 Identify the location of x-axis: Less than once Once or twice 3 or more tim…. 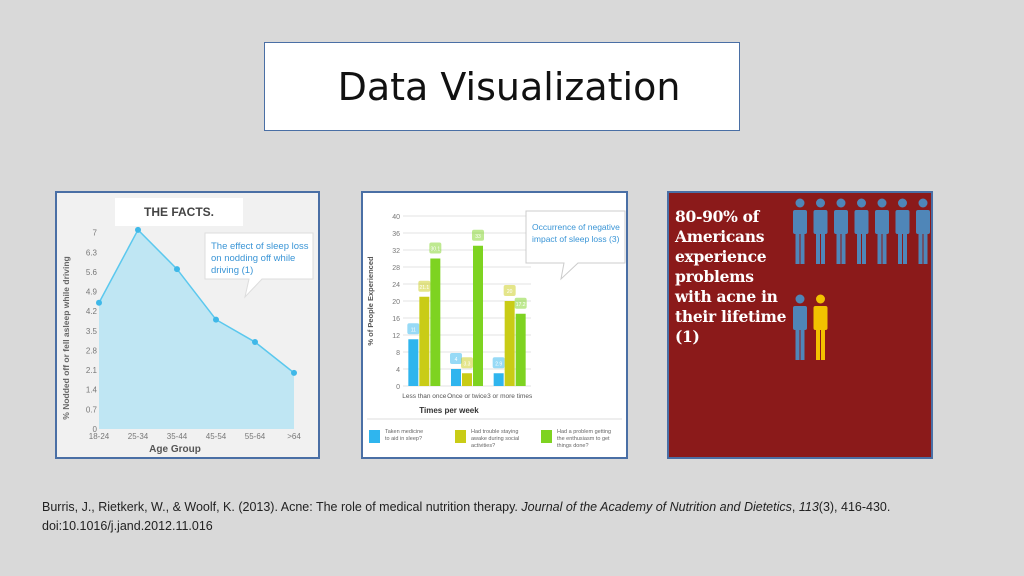
(467, 396).